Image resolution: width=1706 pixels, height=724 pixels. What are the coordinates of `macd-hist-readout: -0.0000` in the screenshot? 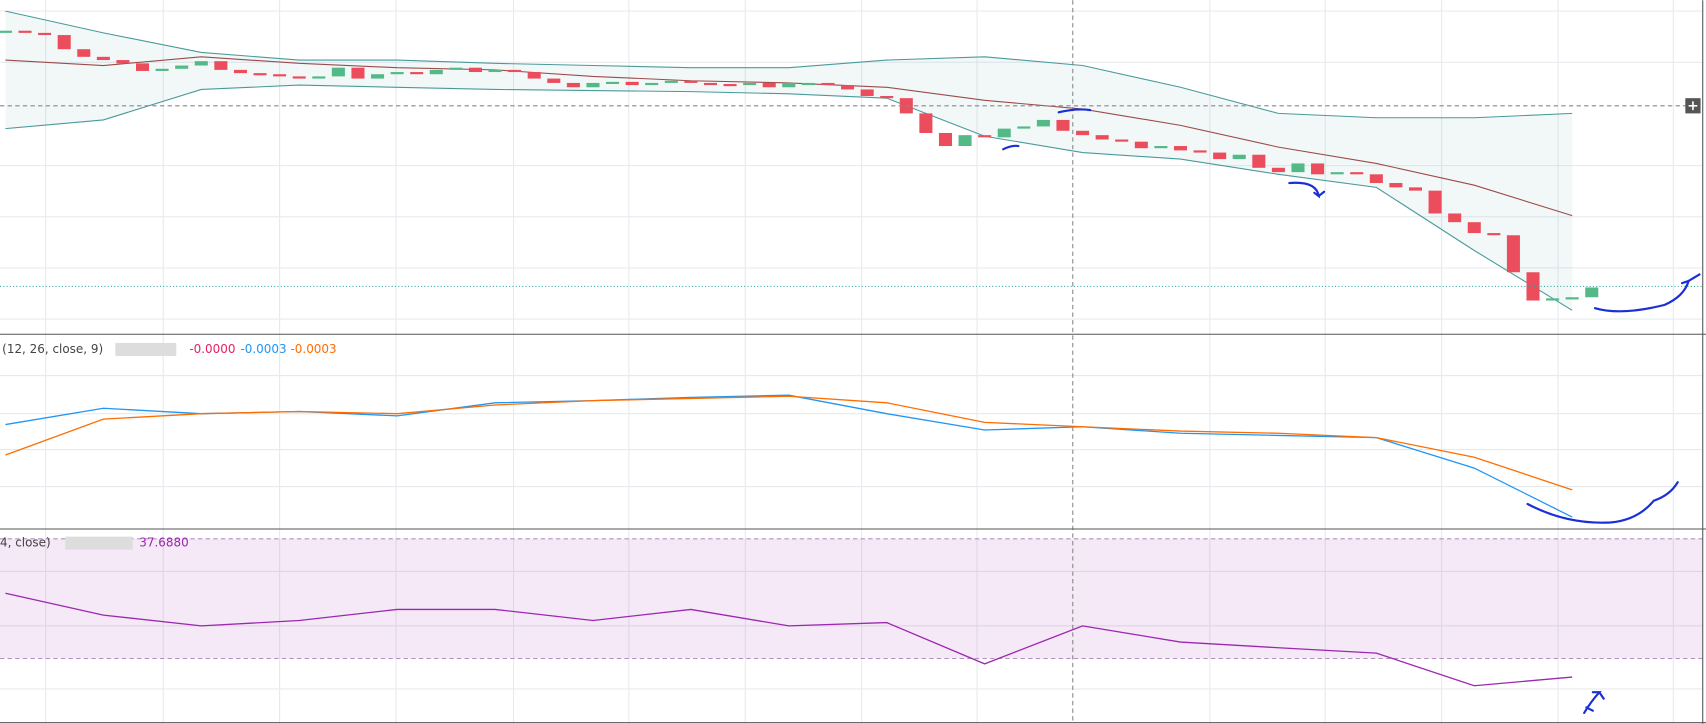 It's located at (212, 349).